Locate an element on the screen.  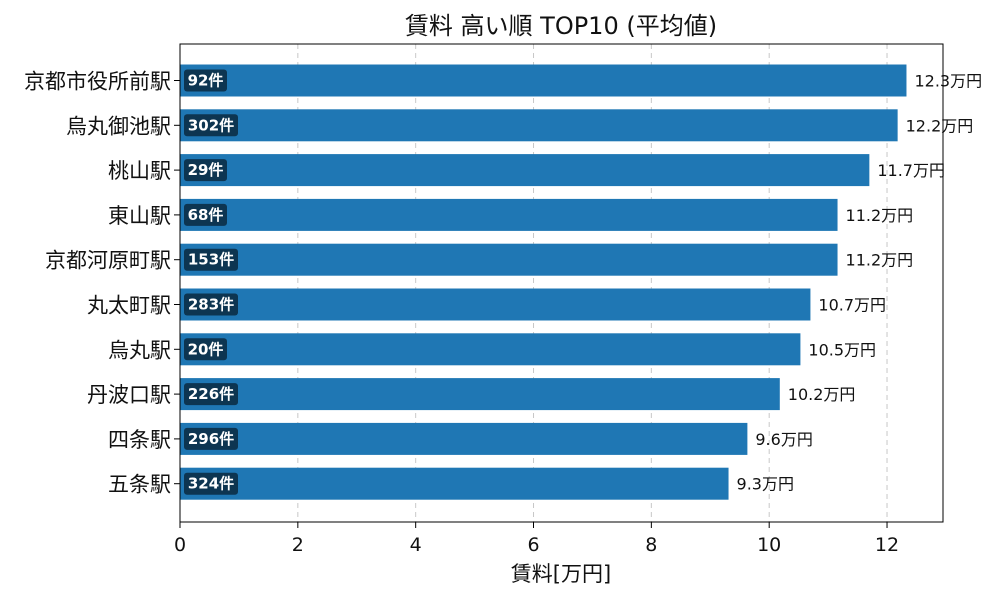
y-tick-label: 東山駅 is located at coordinates (139, 216).